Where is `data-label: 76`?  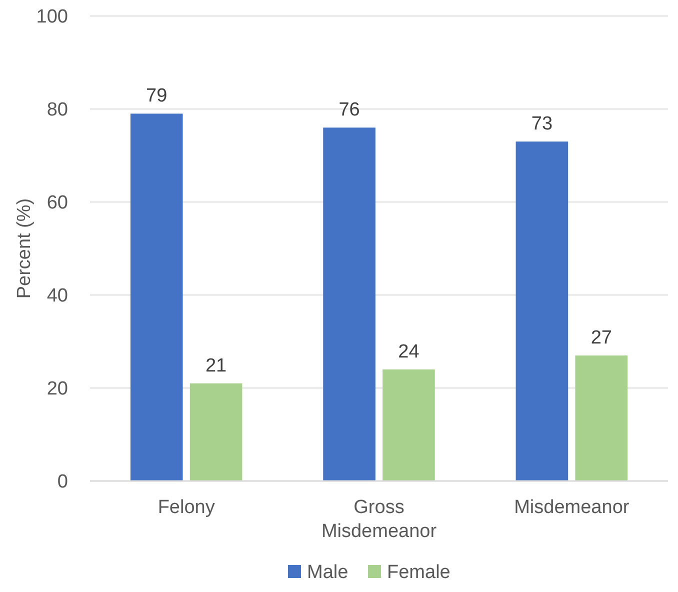 data-label: 76 is located at coordinates (349, 110).